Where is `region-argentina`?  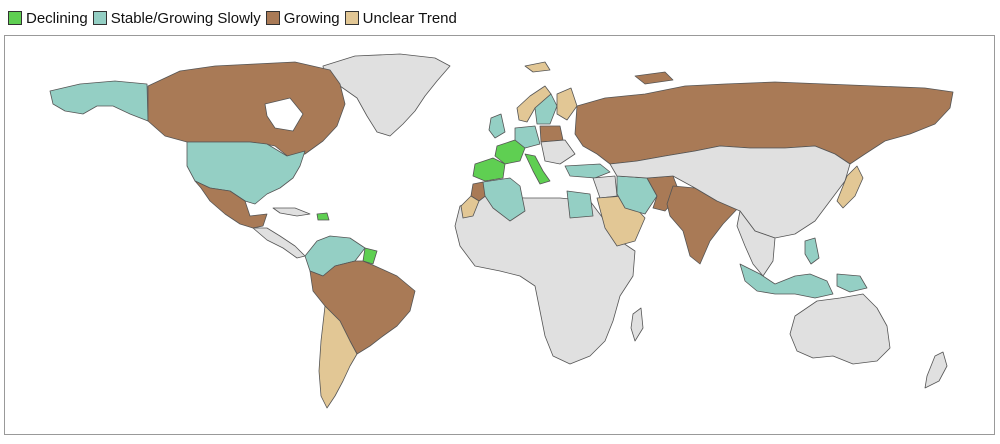
region-argentina is located at coordinates (338, 357).